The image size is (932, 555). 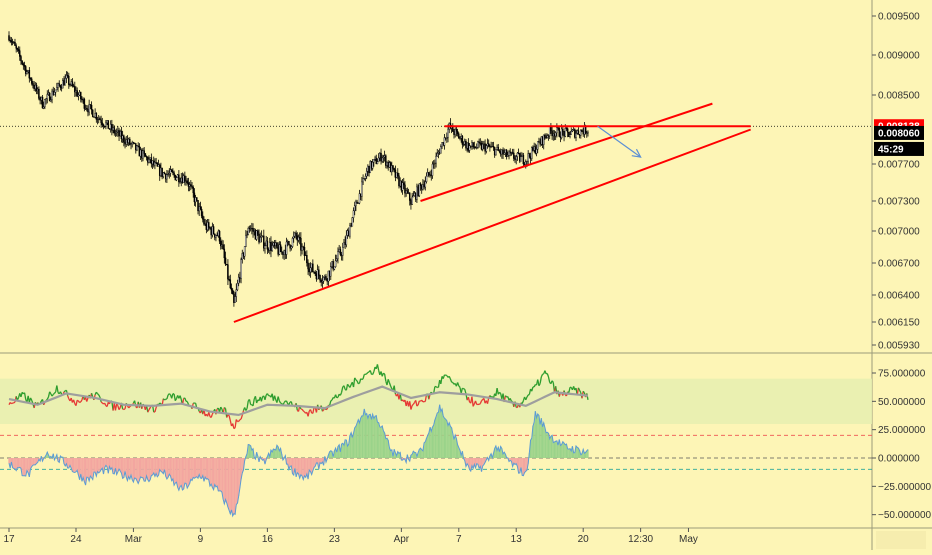 What do you see at coordinates (899, 202) in the screenshot?
I see `price-tick-label: 0.007300` at bounding box center [899, 202].